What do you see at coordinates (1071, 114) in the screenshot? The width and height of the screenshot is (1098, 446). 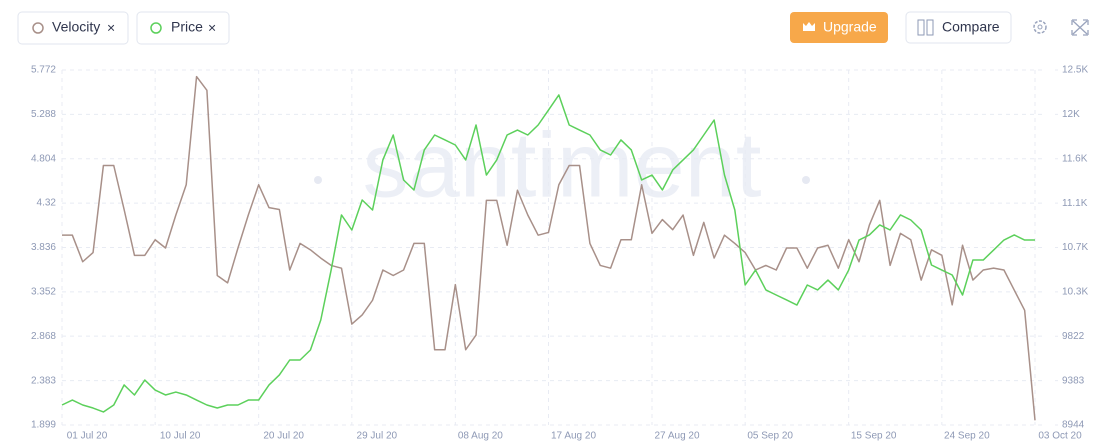 I see `y2-tick-label: 12K` at bounding box center [1071, 114].